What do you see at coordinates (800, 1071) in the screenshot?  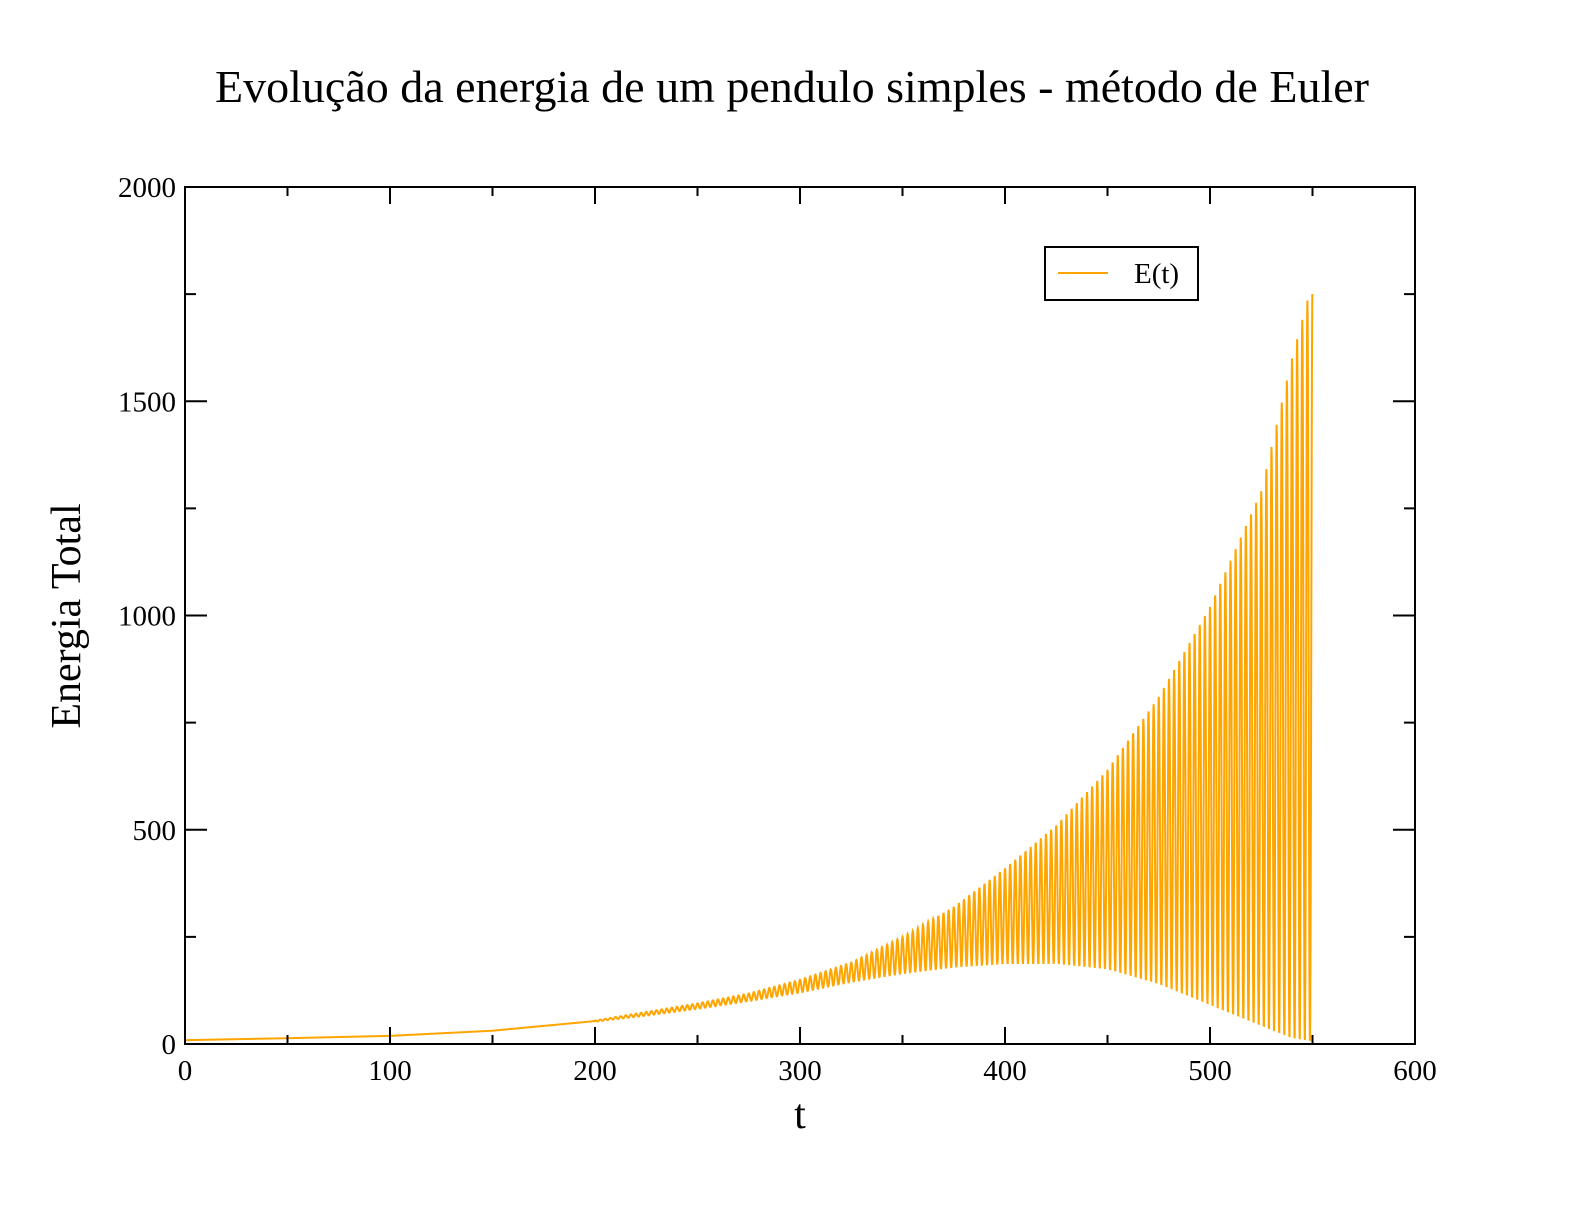 I see `x-tick-label: 300` at bounding box center [800, 1071].